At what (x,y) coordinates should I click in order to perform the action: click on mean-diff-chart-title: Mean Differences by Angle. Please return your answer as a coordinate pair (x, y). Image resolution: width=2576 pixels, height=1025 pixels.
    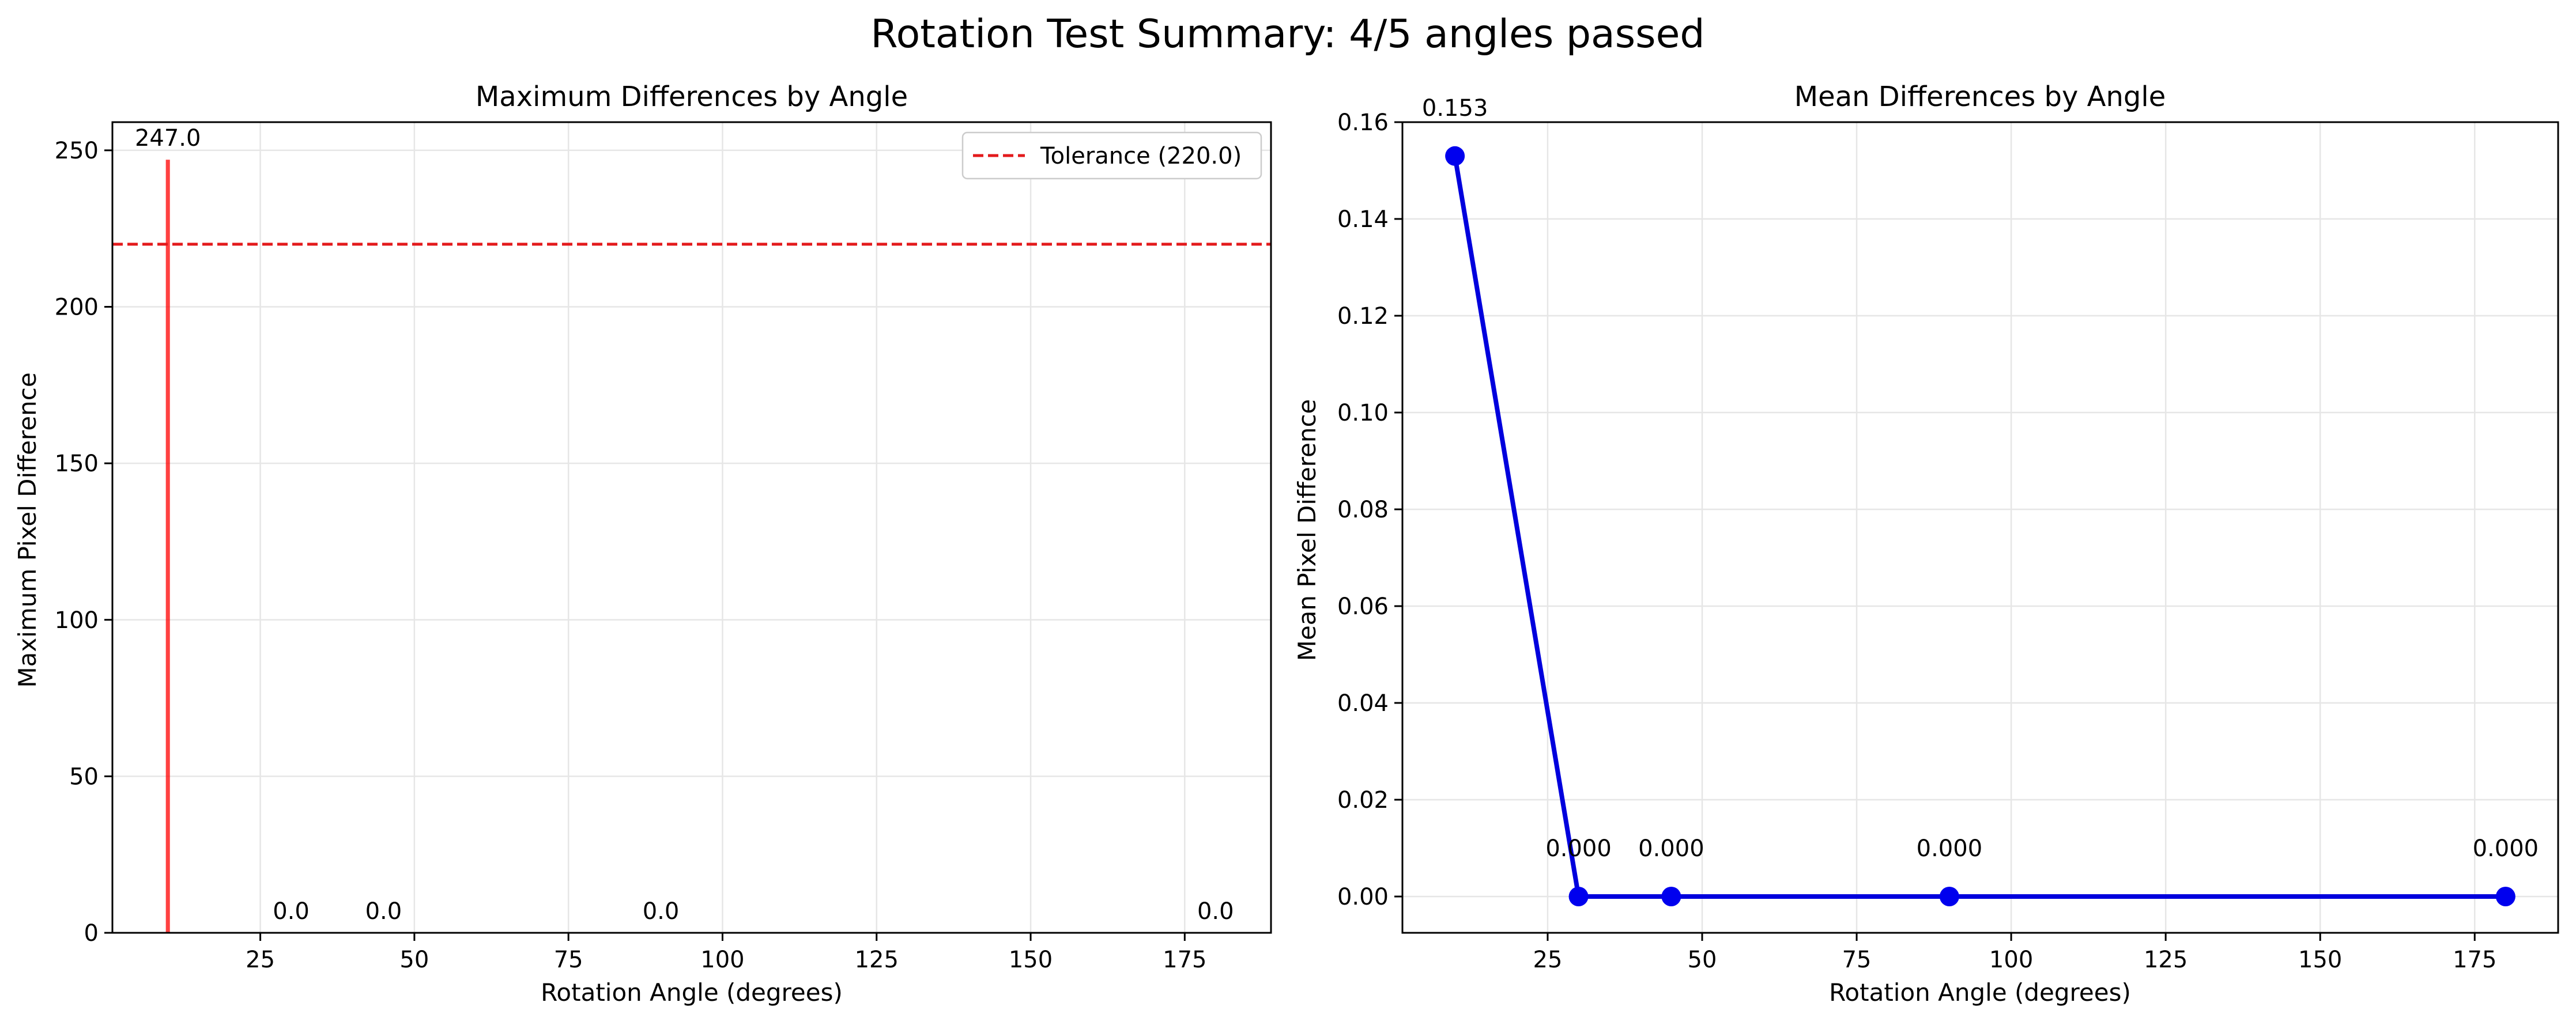
    Looking at the image, I should click on (1980, 97).